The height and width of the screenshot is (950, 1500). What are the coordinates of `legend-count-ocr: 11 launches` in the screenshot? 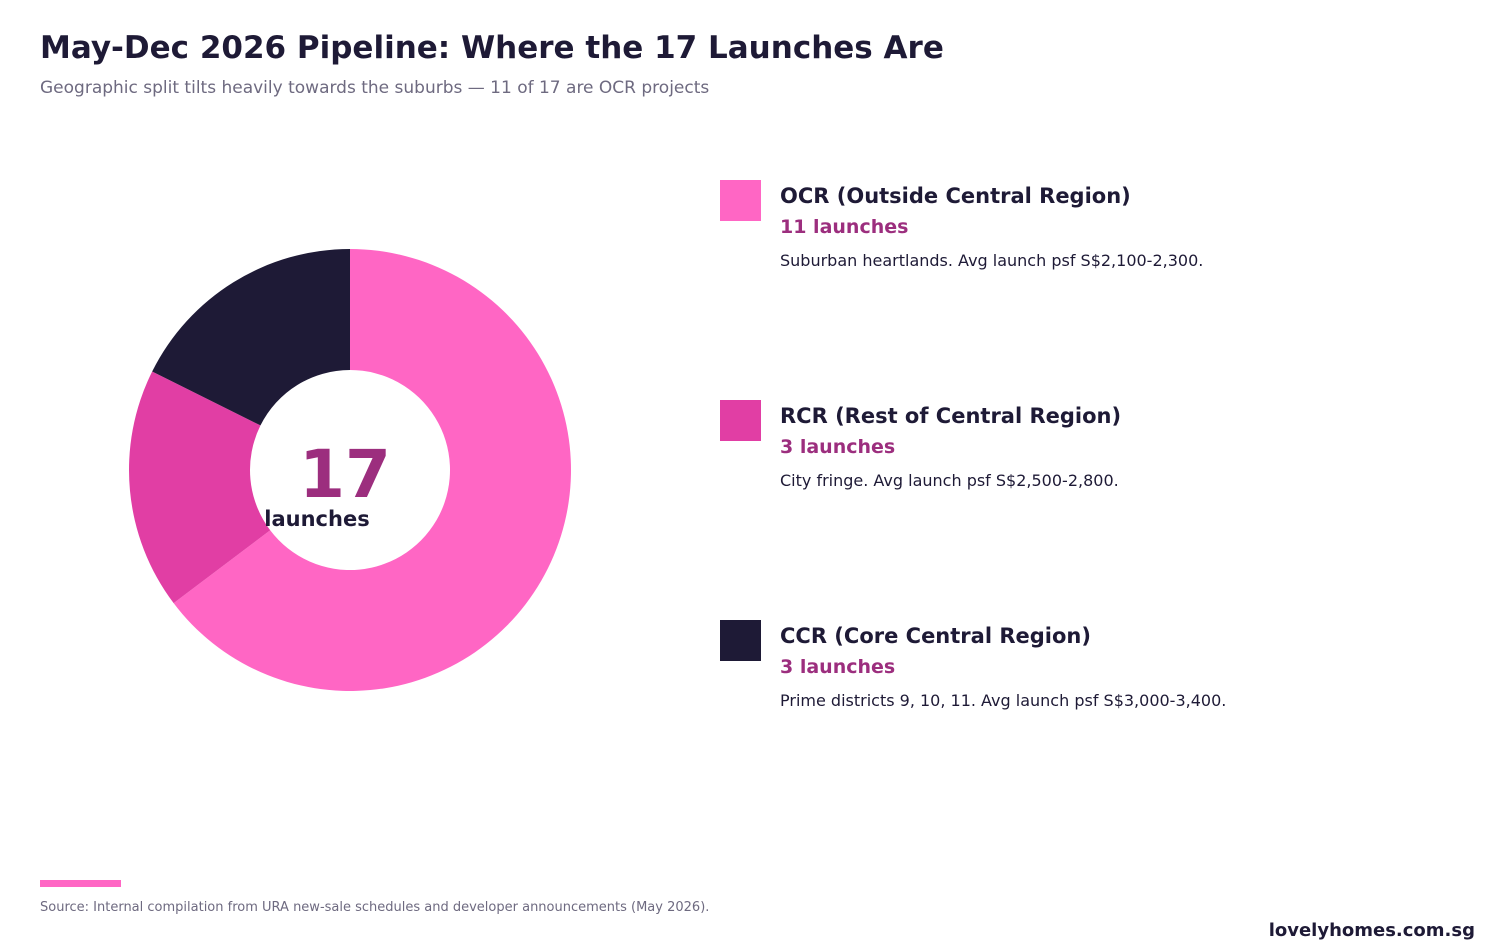 It's located at (844, 227).